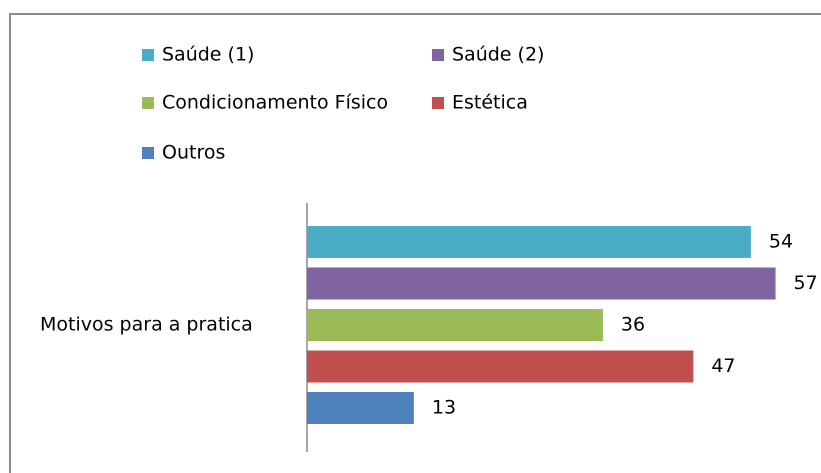  I want to click on legend-label: Outros, so click(193, 153).